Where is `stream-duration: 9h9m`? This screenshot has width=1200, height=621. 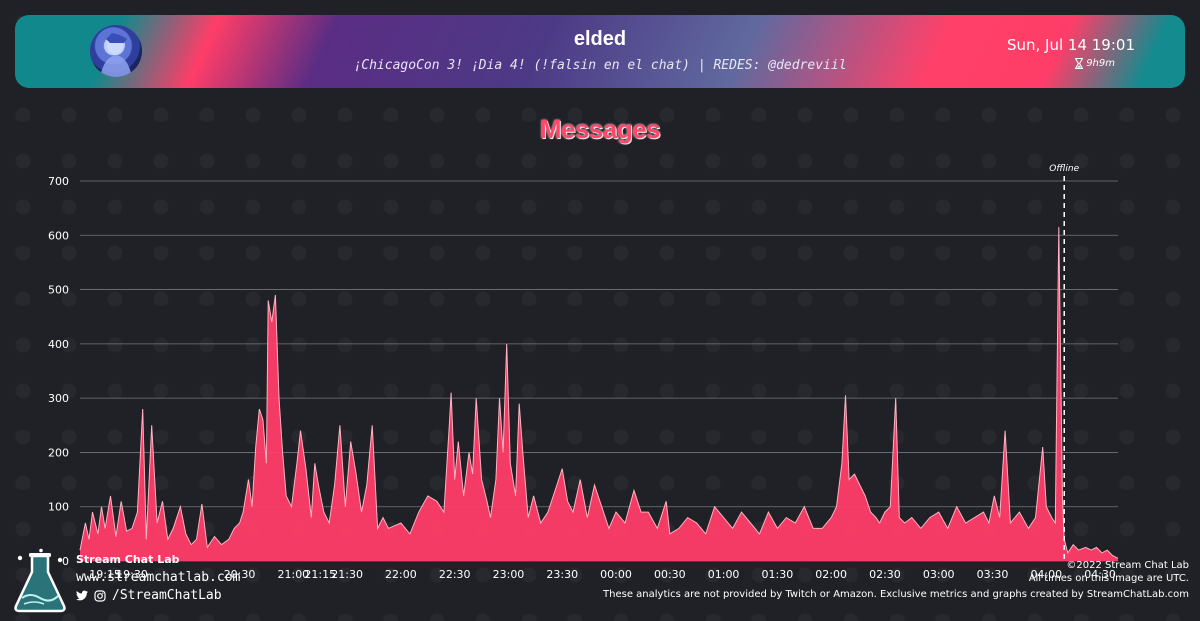
stream-duration: 9h9m is located at coordinates (1095, 63).